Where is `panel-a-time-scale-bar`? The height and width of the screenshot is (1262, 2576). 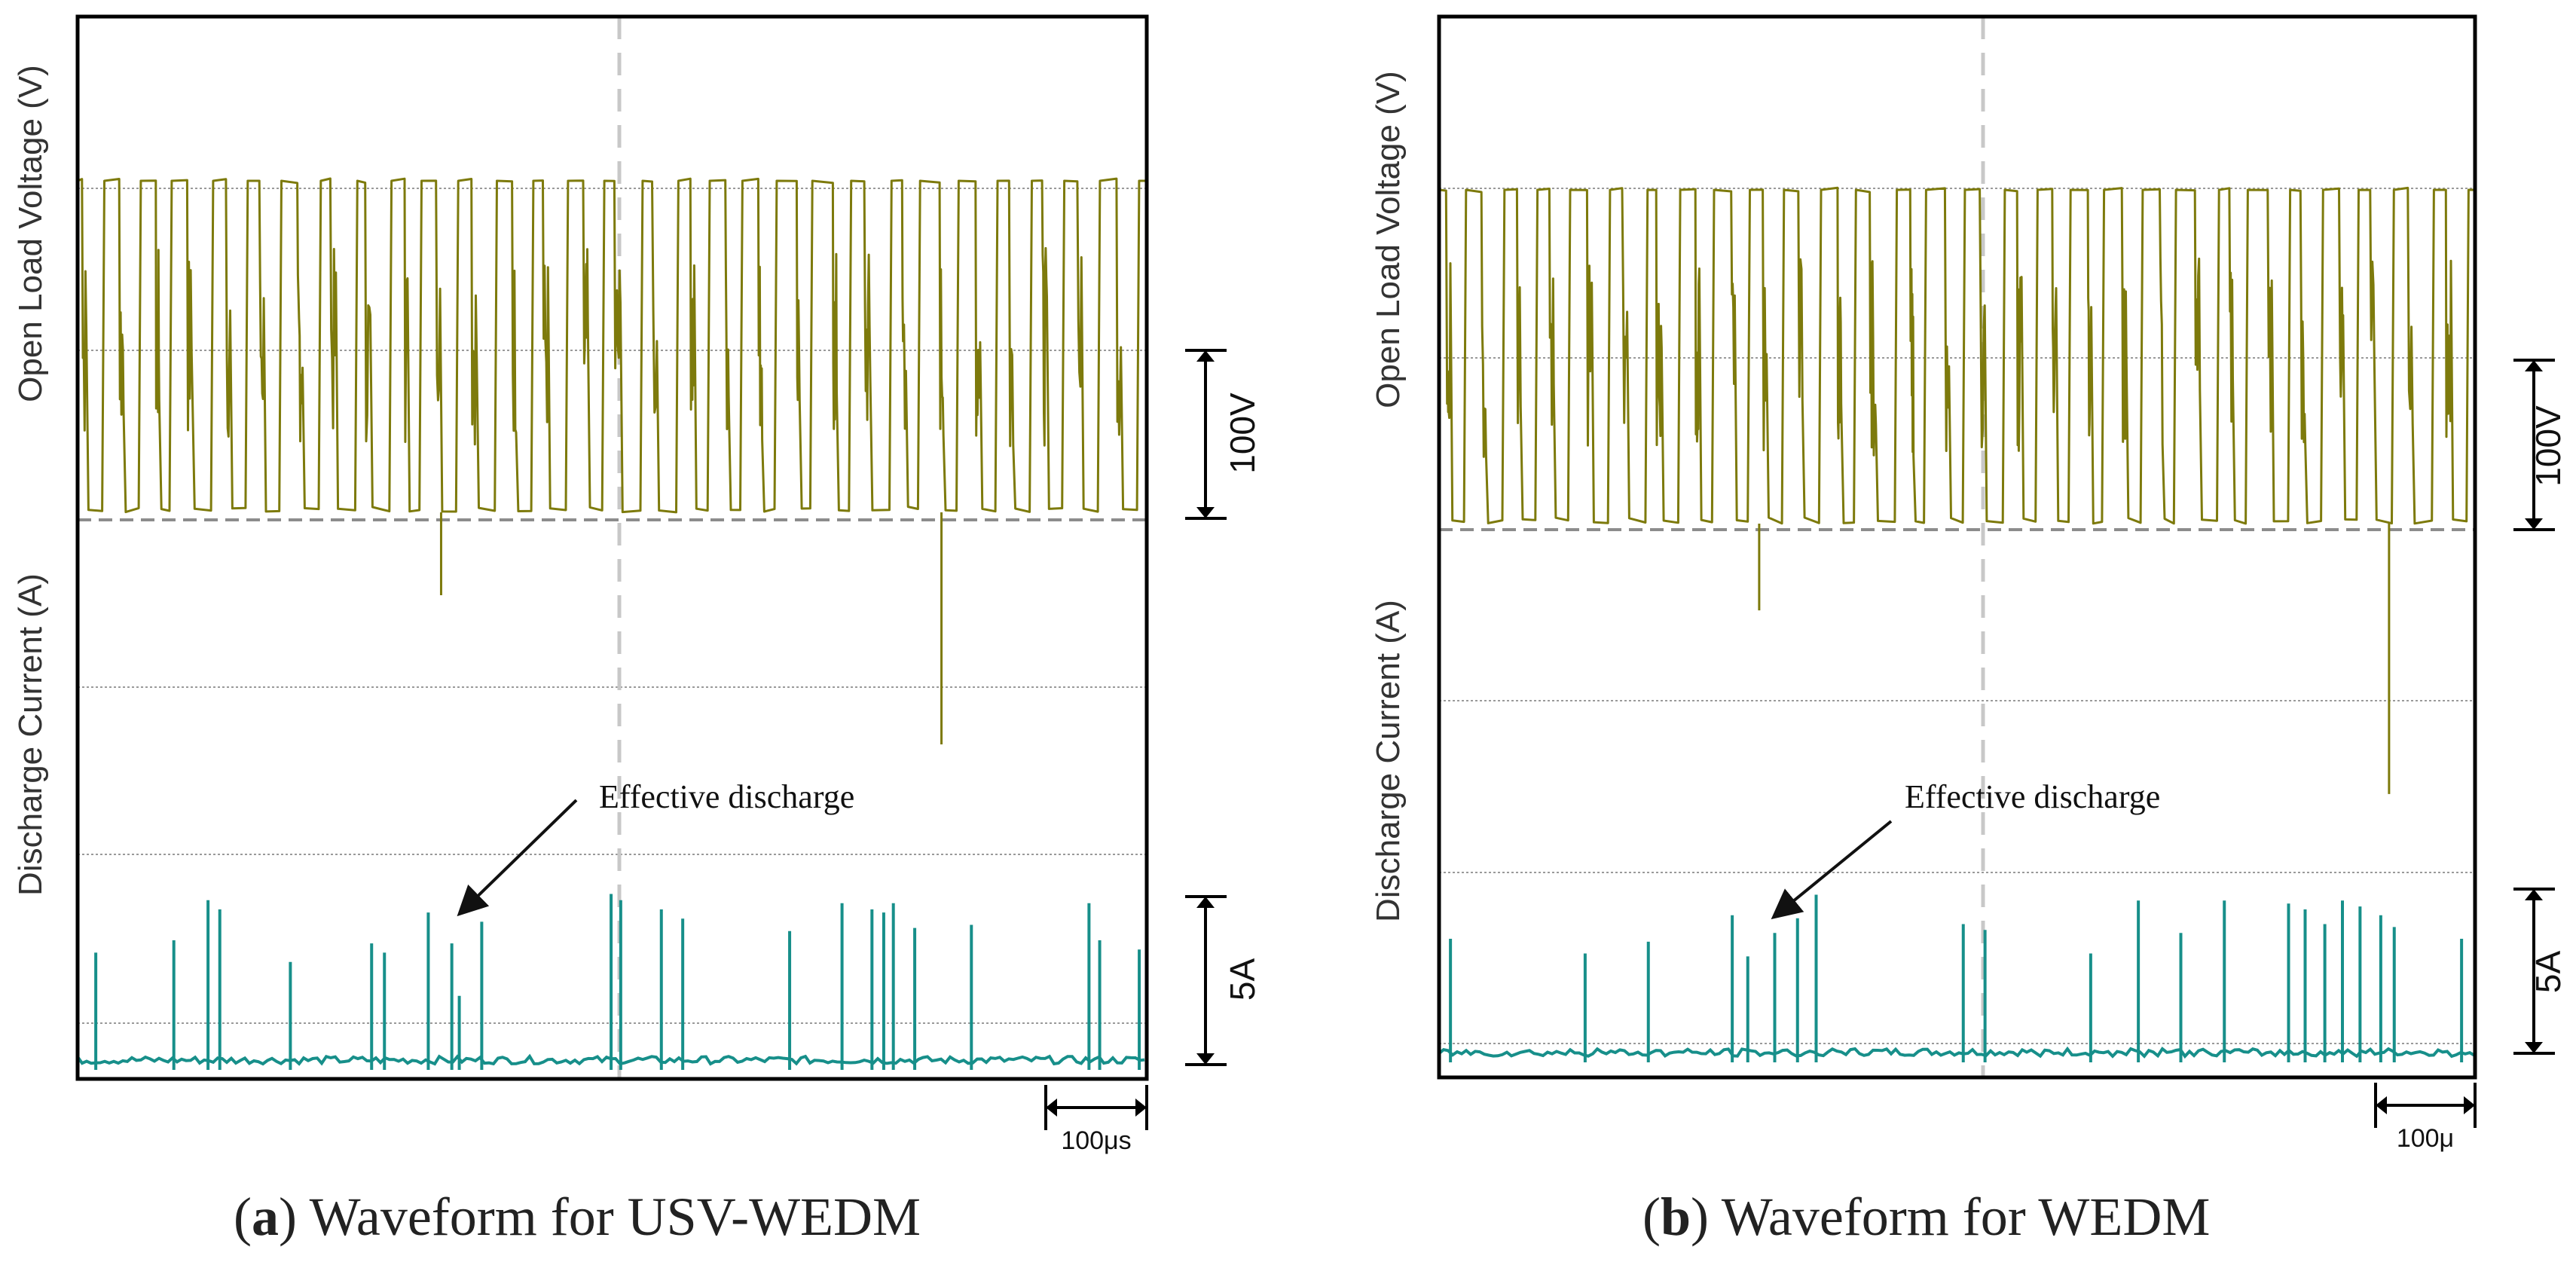
panel-a-time-scale-bar is located at coordinates (1096, 1107).